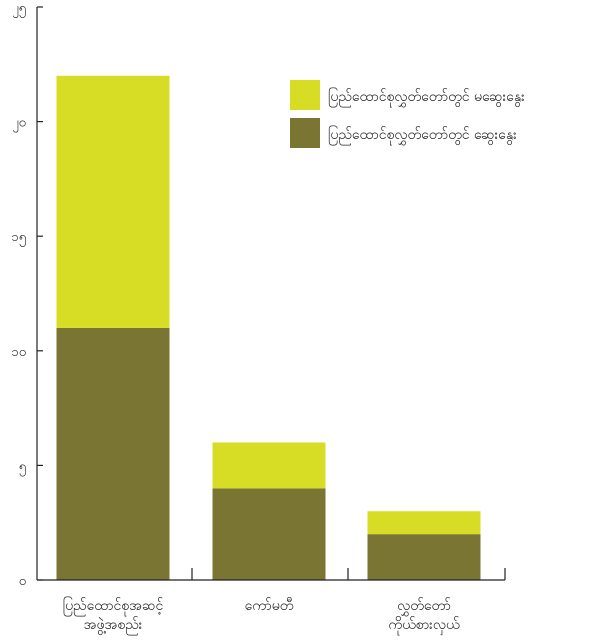  What do you see at coordinates (22, 581) in the screenshot?
I see `y-tick-label: ၀` at bounding box center [22, 581].